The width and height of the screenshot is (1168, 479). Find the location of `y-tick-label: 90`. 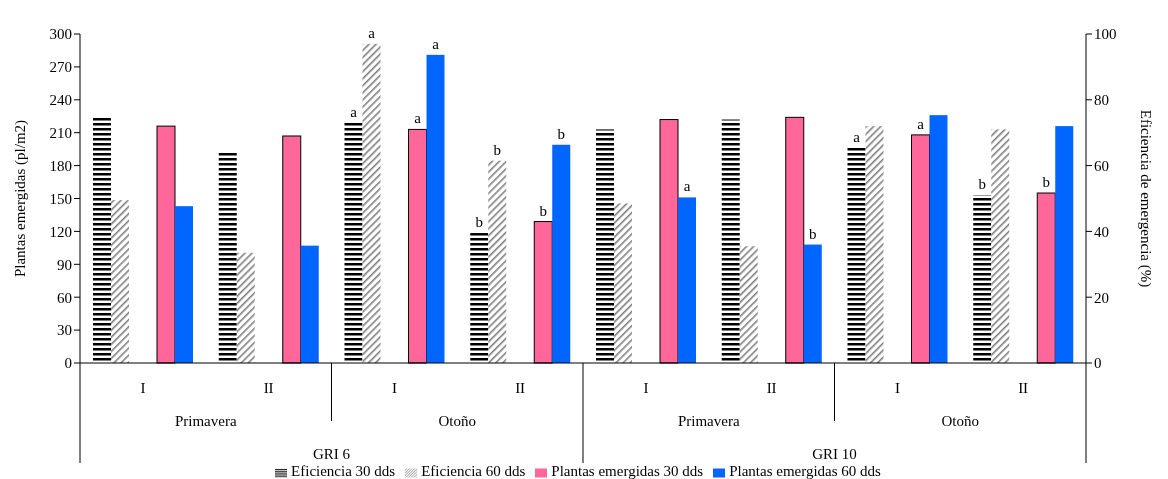

y-tick-label: 90 is located at coordinates (64, 264).